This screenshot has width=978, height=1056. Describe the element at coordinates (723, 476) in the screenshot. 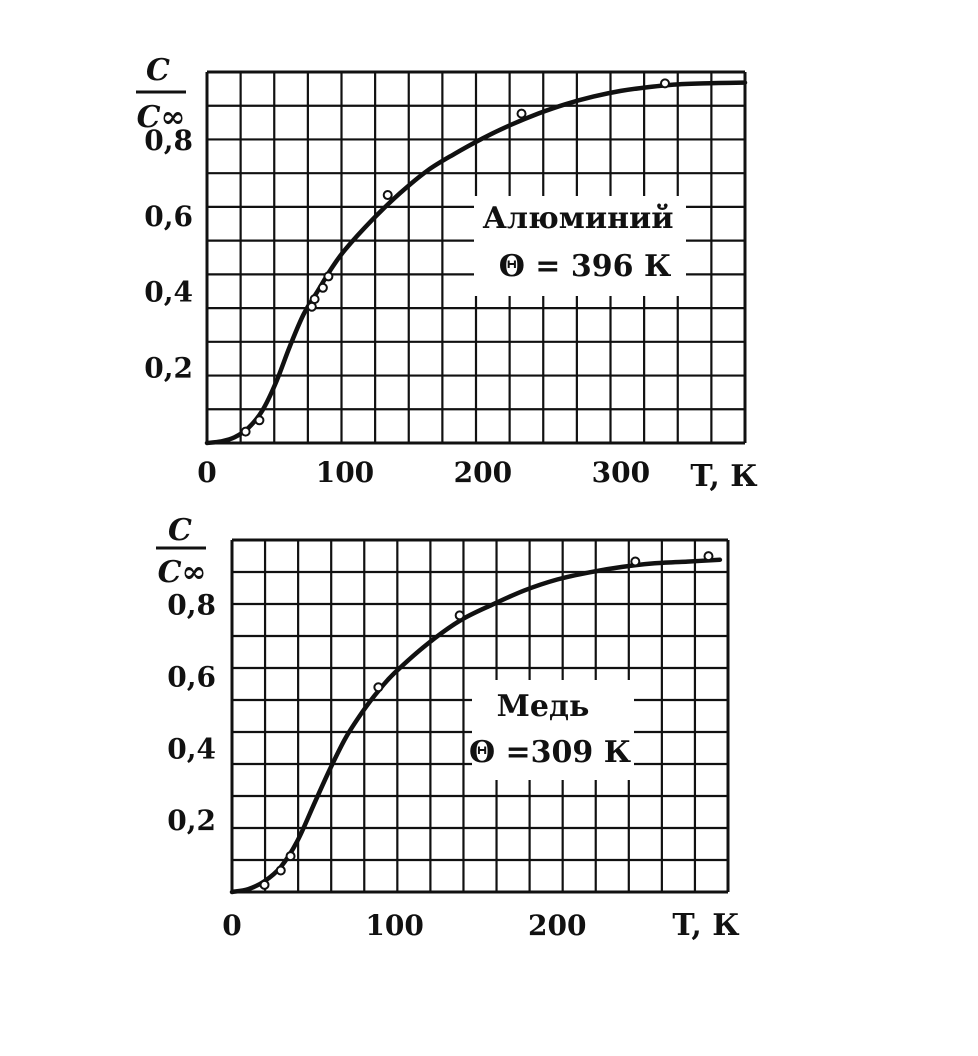

I see `aluminum-xlabel: T, К` at that location.